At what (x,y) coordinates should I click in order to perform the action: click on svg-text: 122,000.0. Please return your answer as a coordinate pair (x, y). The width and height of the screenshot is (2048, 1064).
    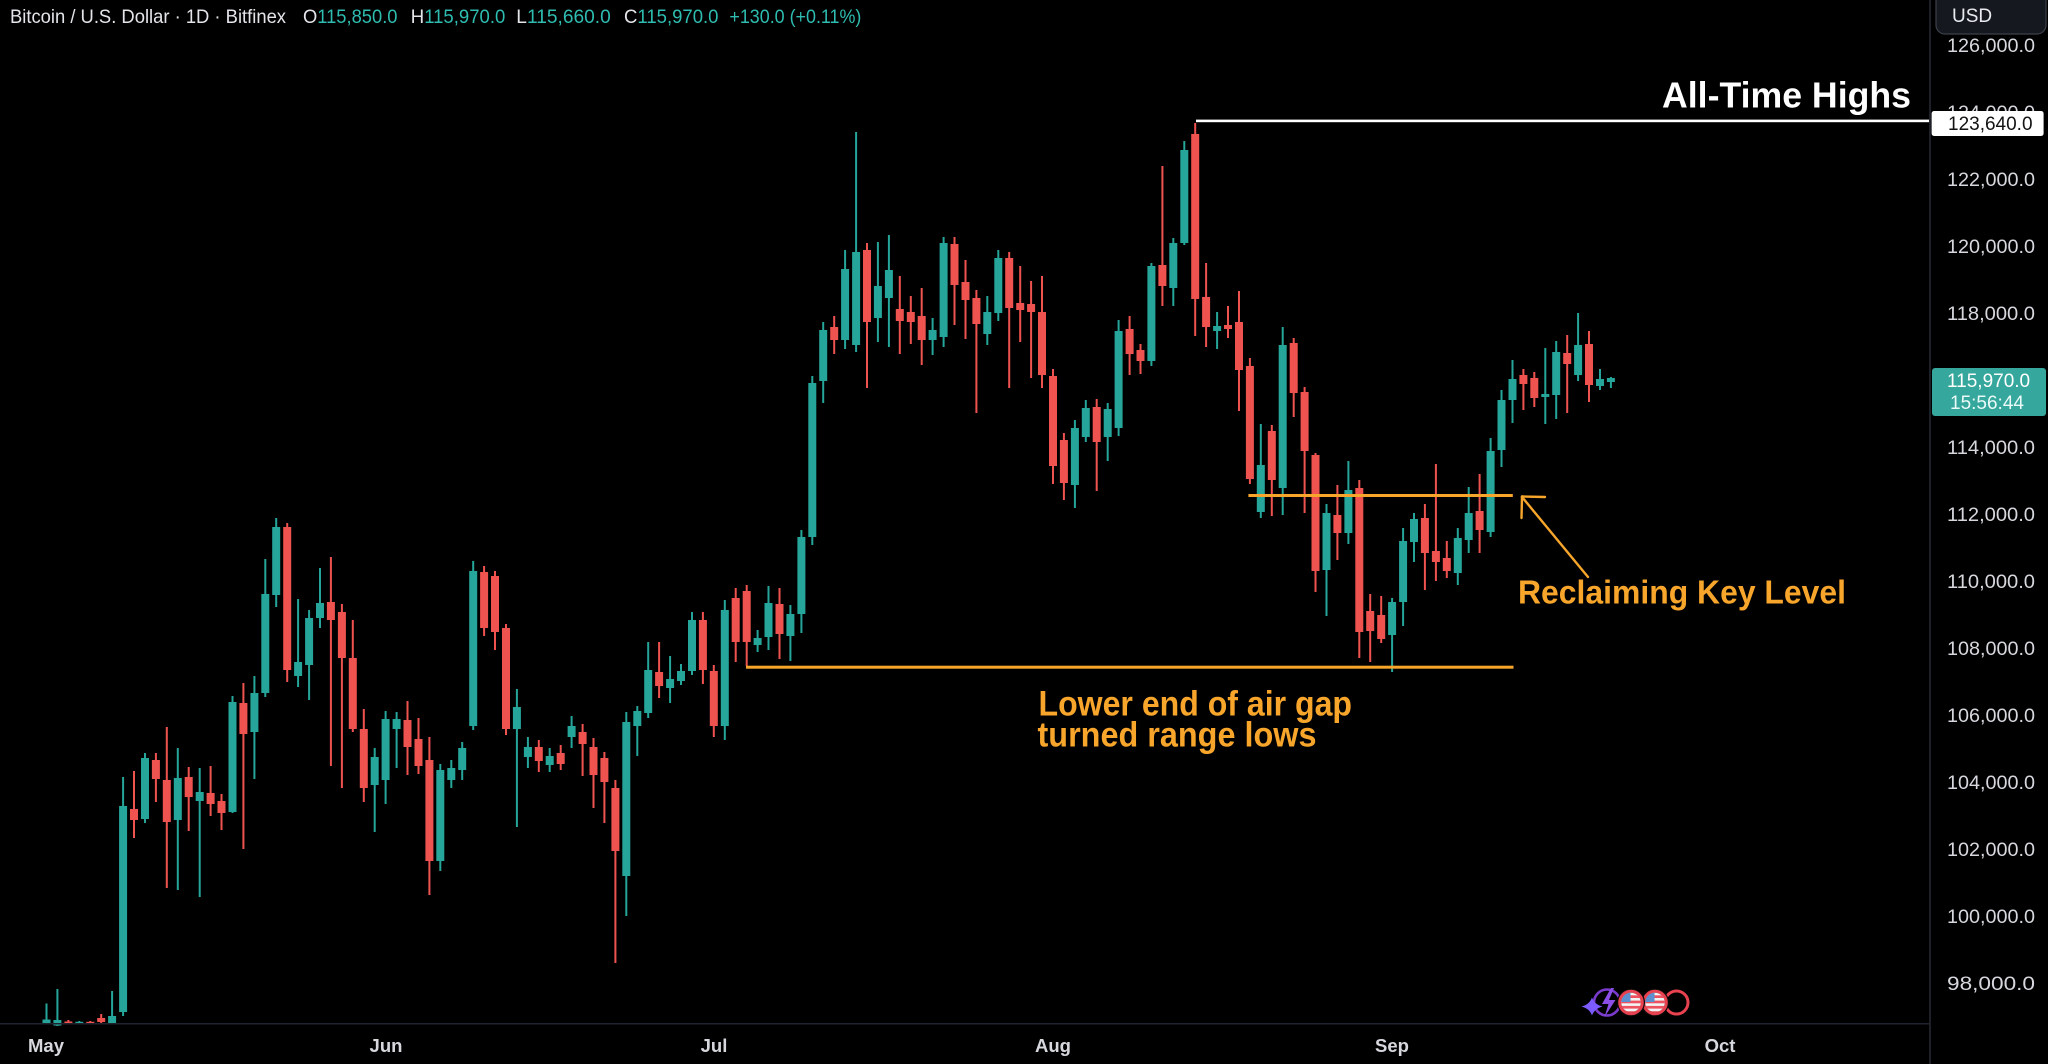
    Looking at the image, I should click on (1991, 180).